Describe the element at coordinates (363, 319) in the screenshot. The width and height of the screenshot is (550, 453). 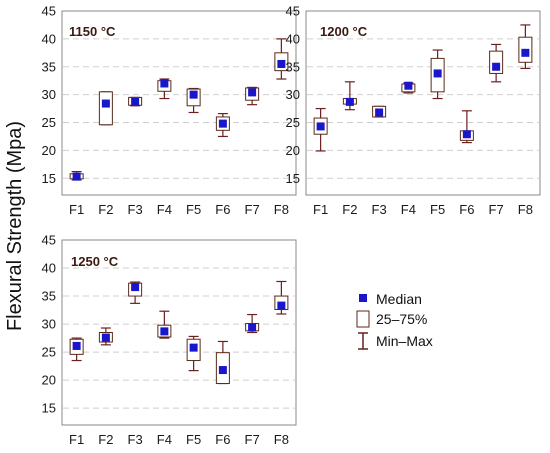
I see `legend-box-marker` at that location.